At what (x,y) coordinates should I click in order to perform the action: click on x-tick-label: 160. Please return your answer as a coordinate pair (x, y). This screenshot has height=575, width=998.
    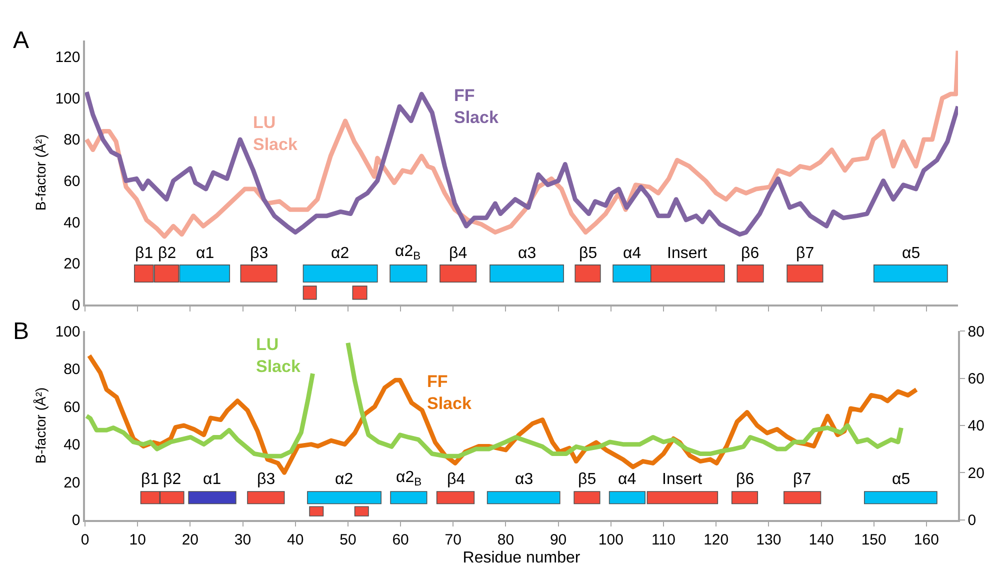
    Looking at the image, I should click on (926, 540).